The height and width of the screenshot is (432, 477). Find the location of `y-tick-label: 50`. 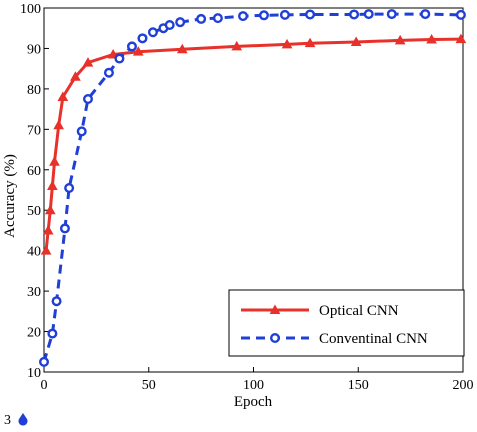

y-tick-label: 50 is located at coordinates (34, 211).